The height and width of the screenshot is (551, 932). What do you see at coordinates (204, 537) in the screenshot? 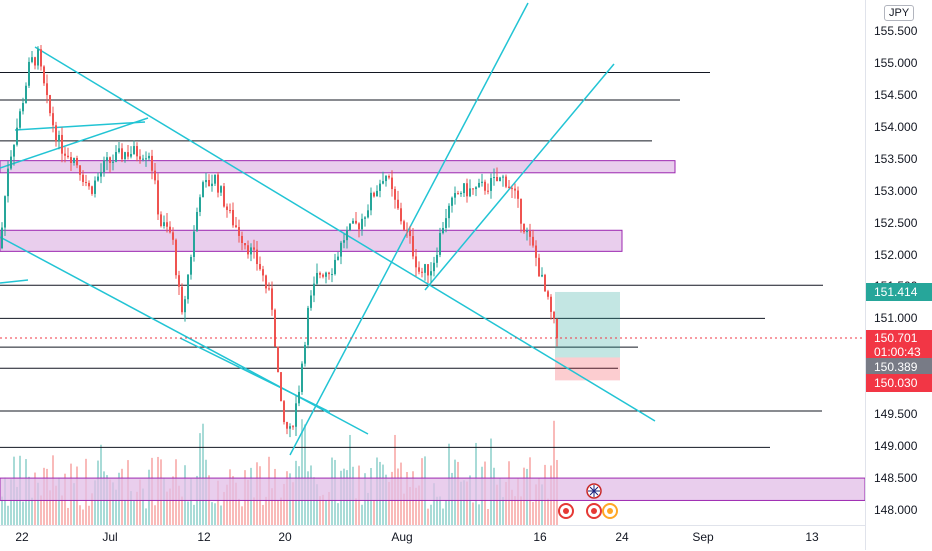
I see `time-tick: 12` at bounding box center [204, 537].